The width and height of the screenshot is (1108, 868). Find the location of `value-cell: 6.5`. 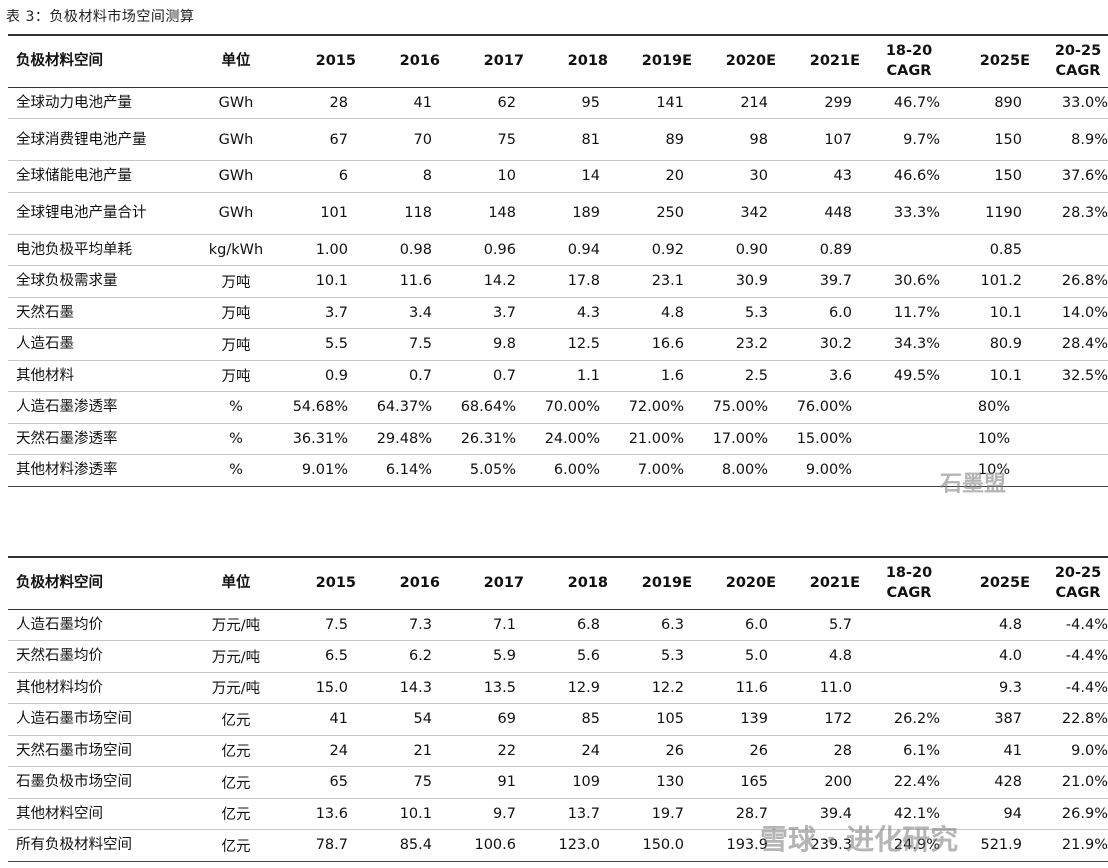

value-cell: 6.5 is located at coordinates (320, 656).